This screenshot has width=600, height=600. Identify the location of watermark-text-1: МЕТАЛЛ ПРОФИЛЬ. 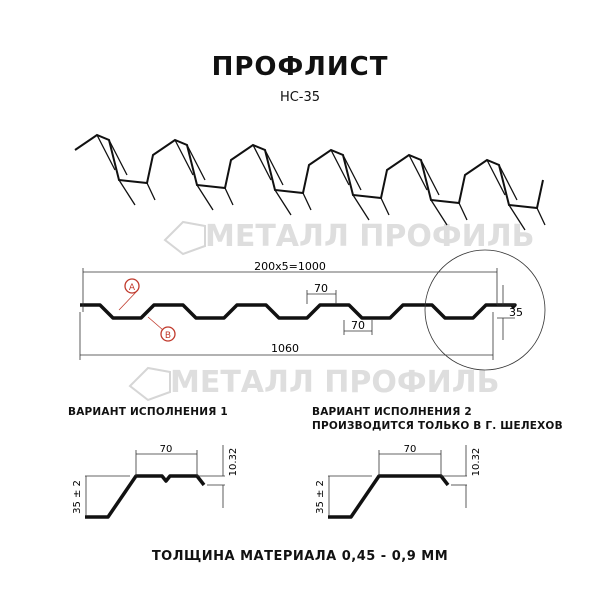
(370, 236).